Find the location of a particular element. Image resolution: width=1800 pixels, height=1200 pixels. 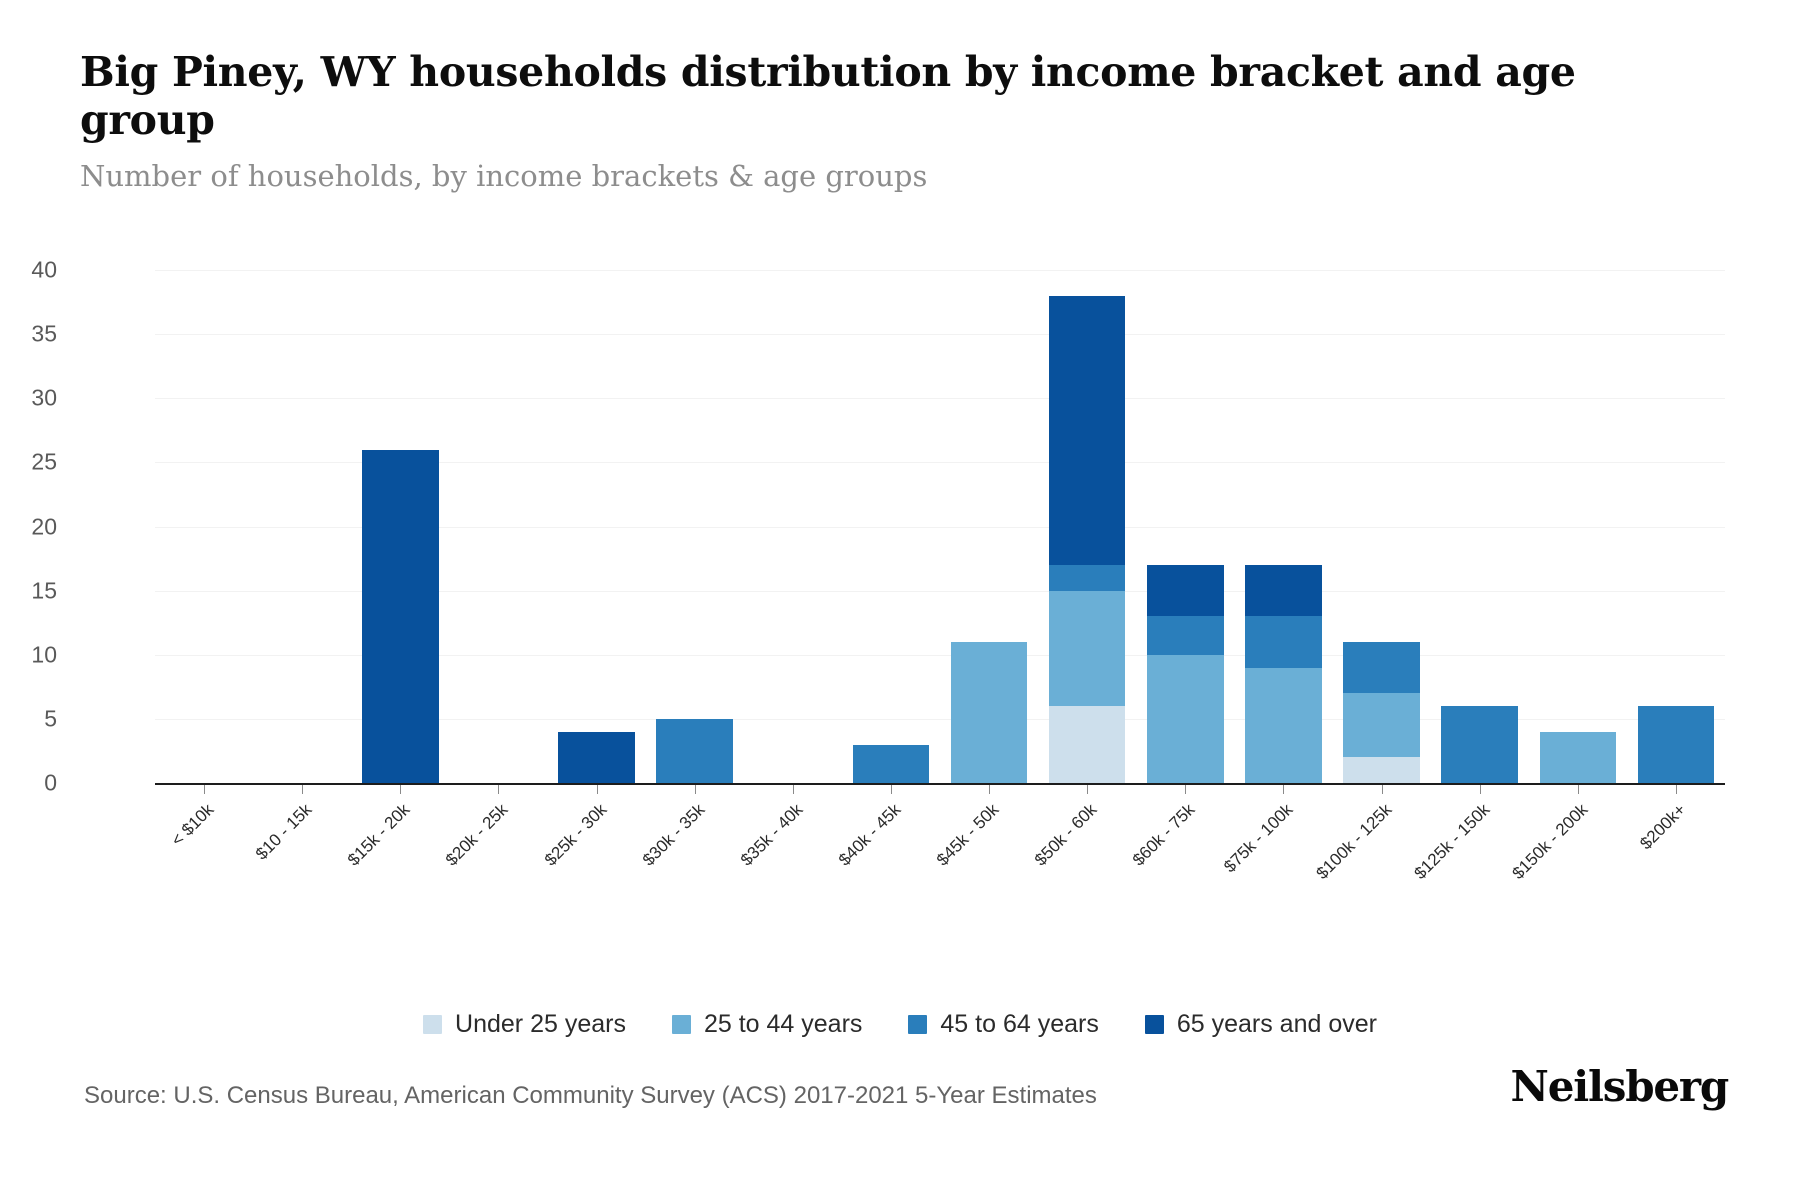

y-axis-tick-label: 15 is located at coordinates (44, 590).